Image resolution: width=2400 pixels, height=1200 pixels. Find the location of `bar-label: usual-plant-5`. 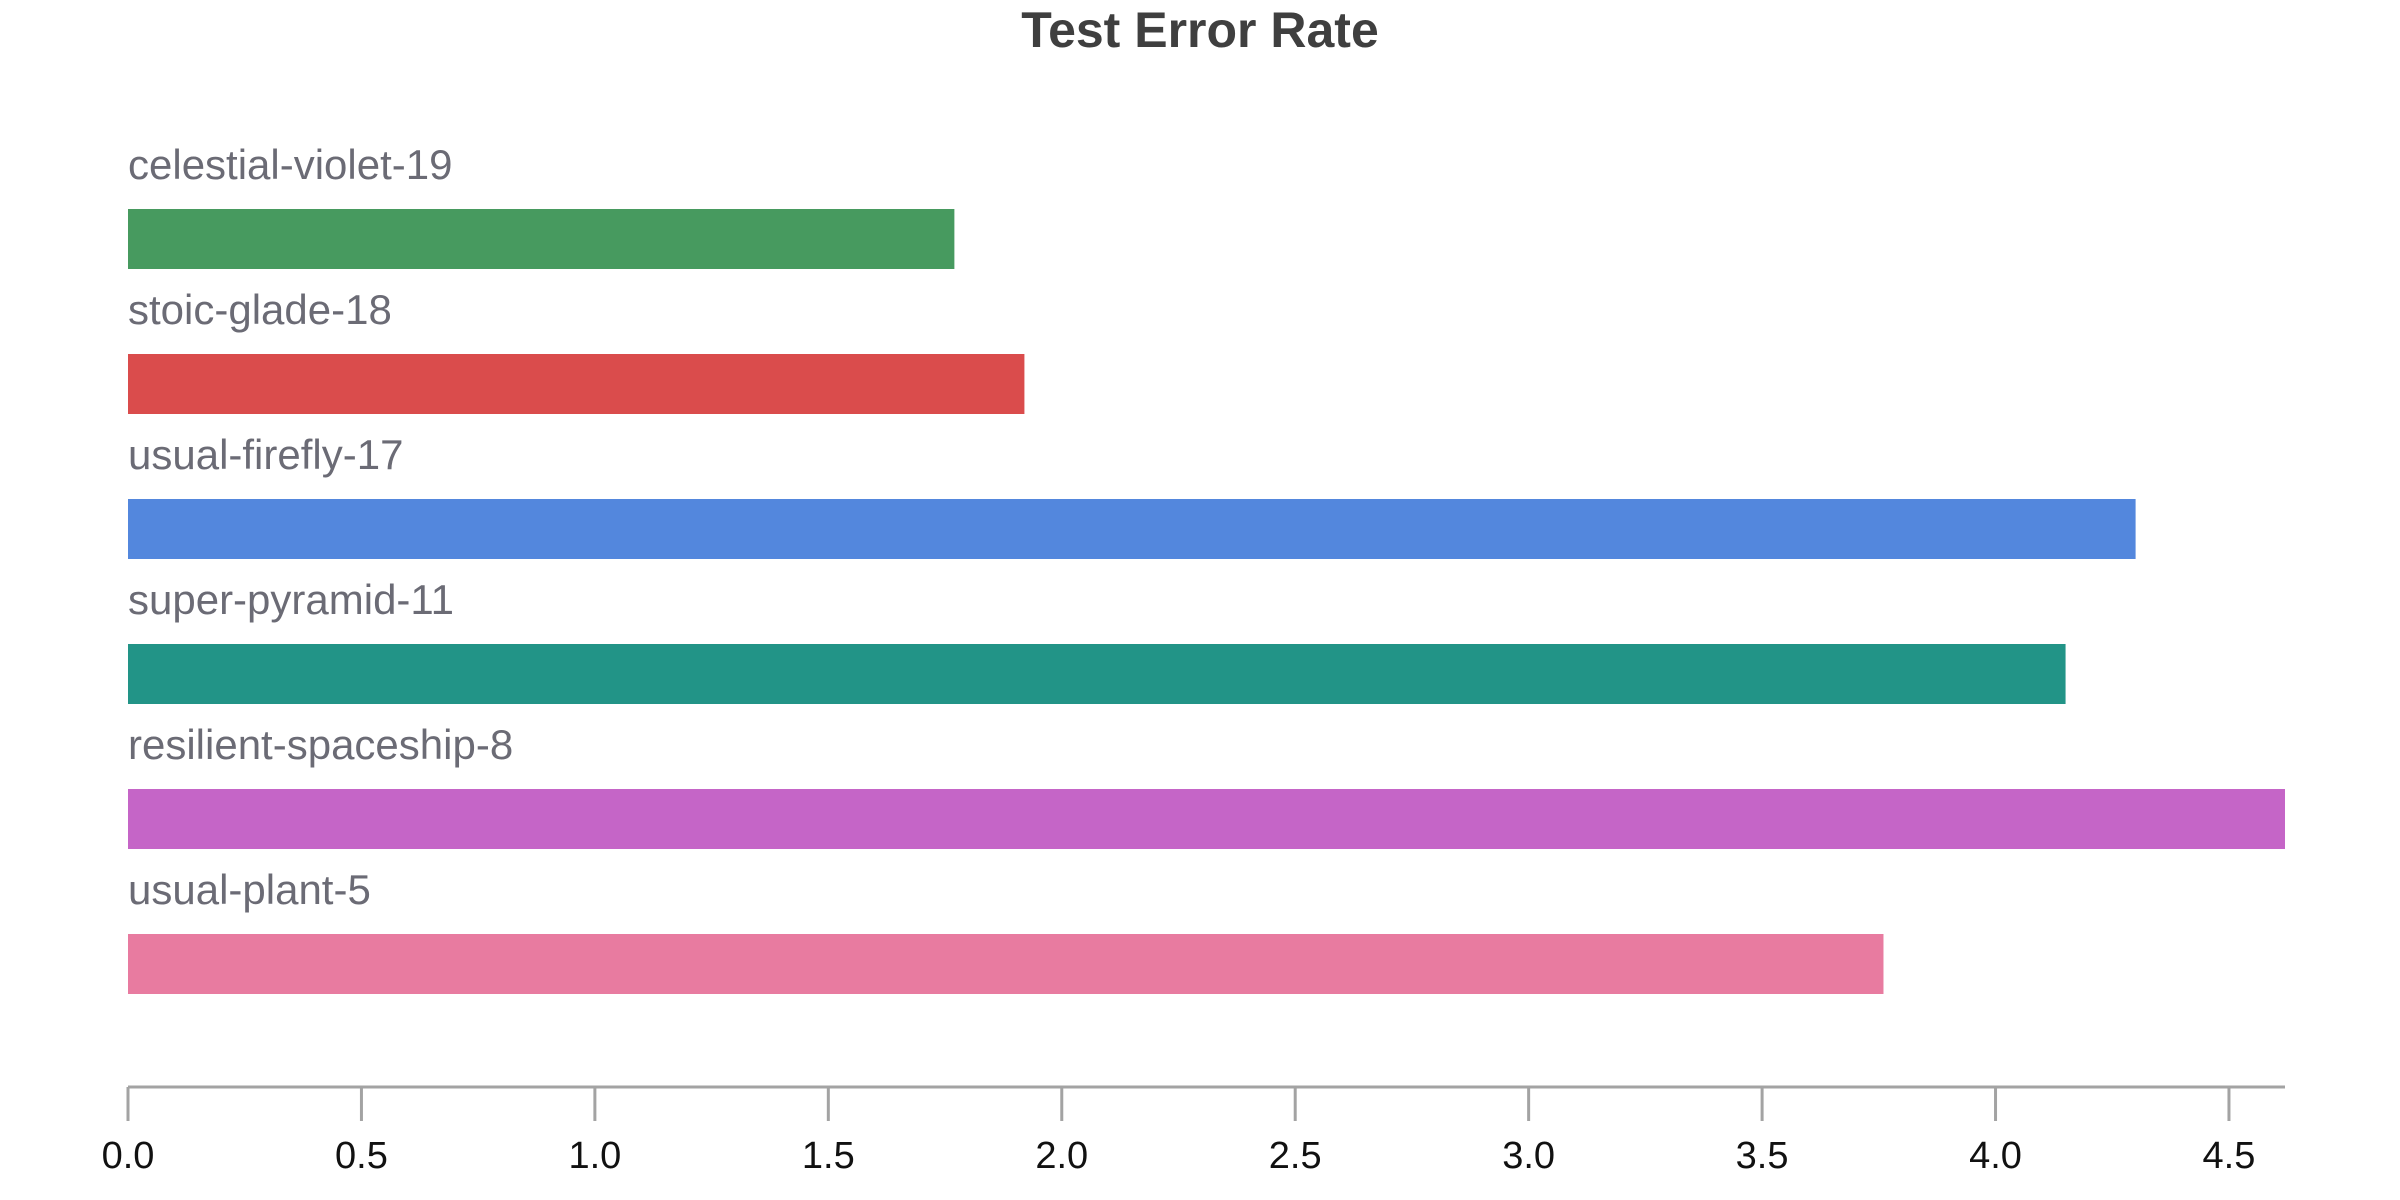

bar-label: usual-plant-5 is located at coordinates (249, 889).